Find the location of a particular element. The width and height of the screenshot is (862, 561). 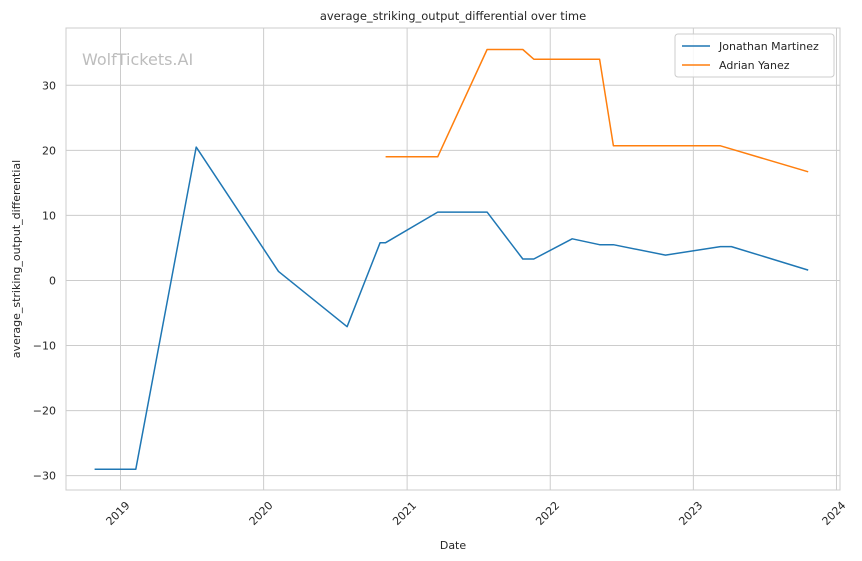

x-axis-ticks: 2019 2020 2021 2022 2023 2024 is located at coordinates (476, 513).